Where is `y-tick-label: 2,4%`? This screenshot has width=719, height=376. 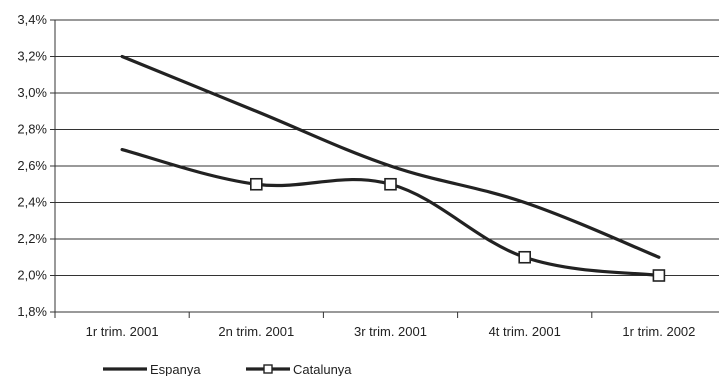 y-tick-label: 2,4% is located at coordinates (32, 202).